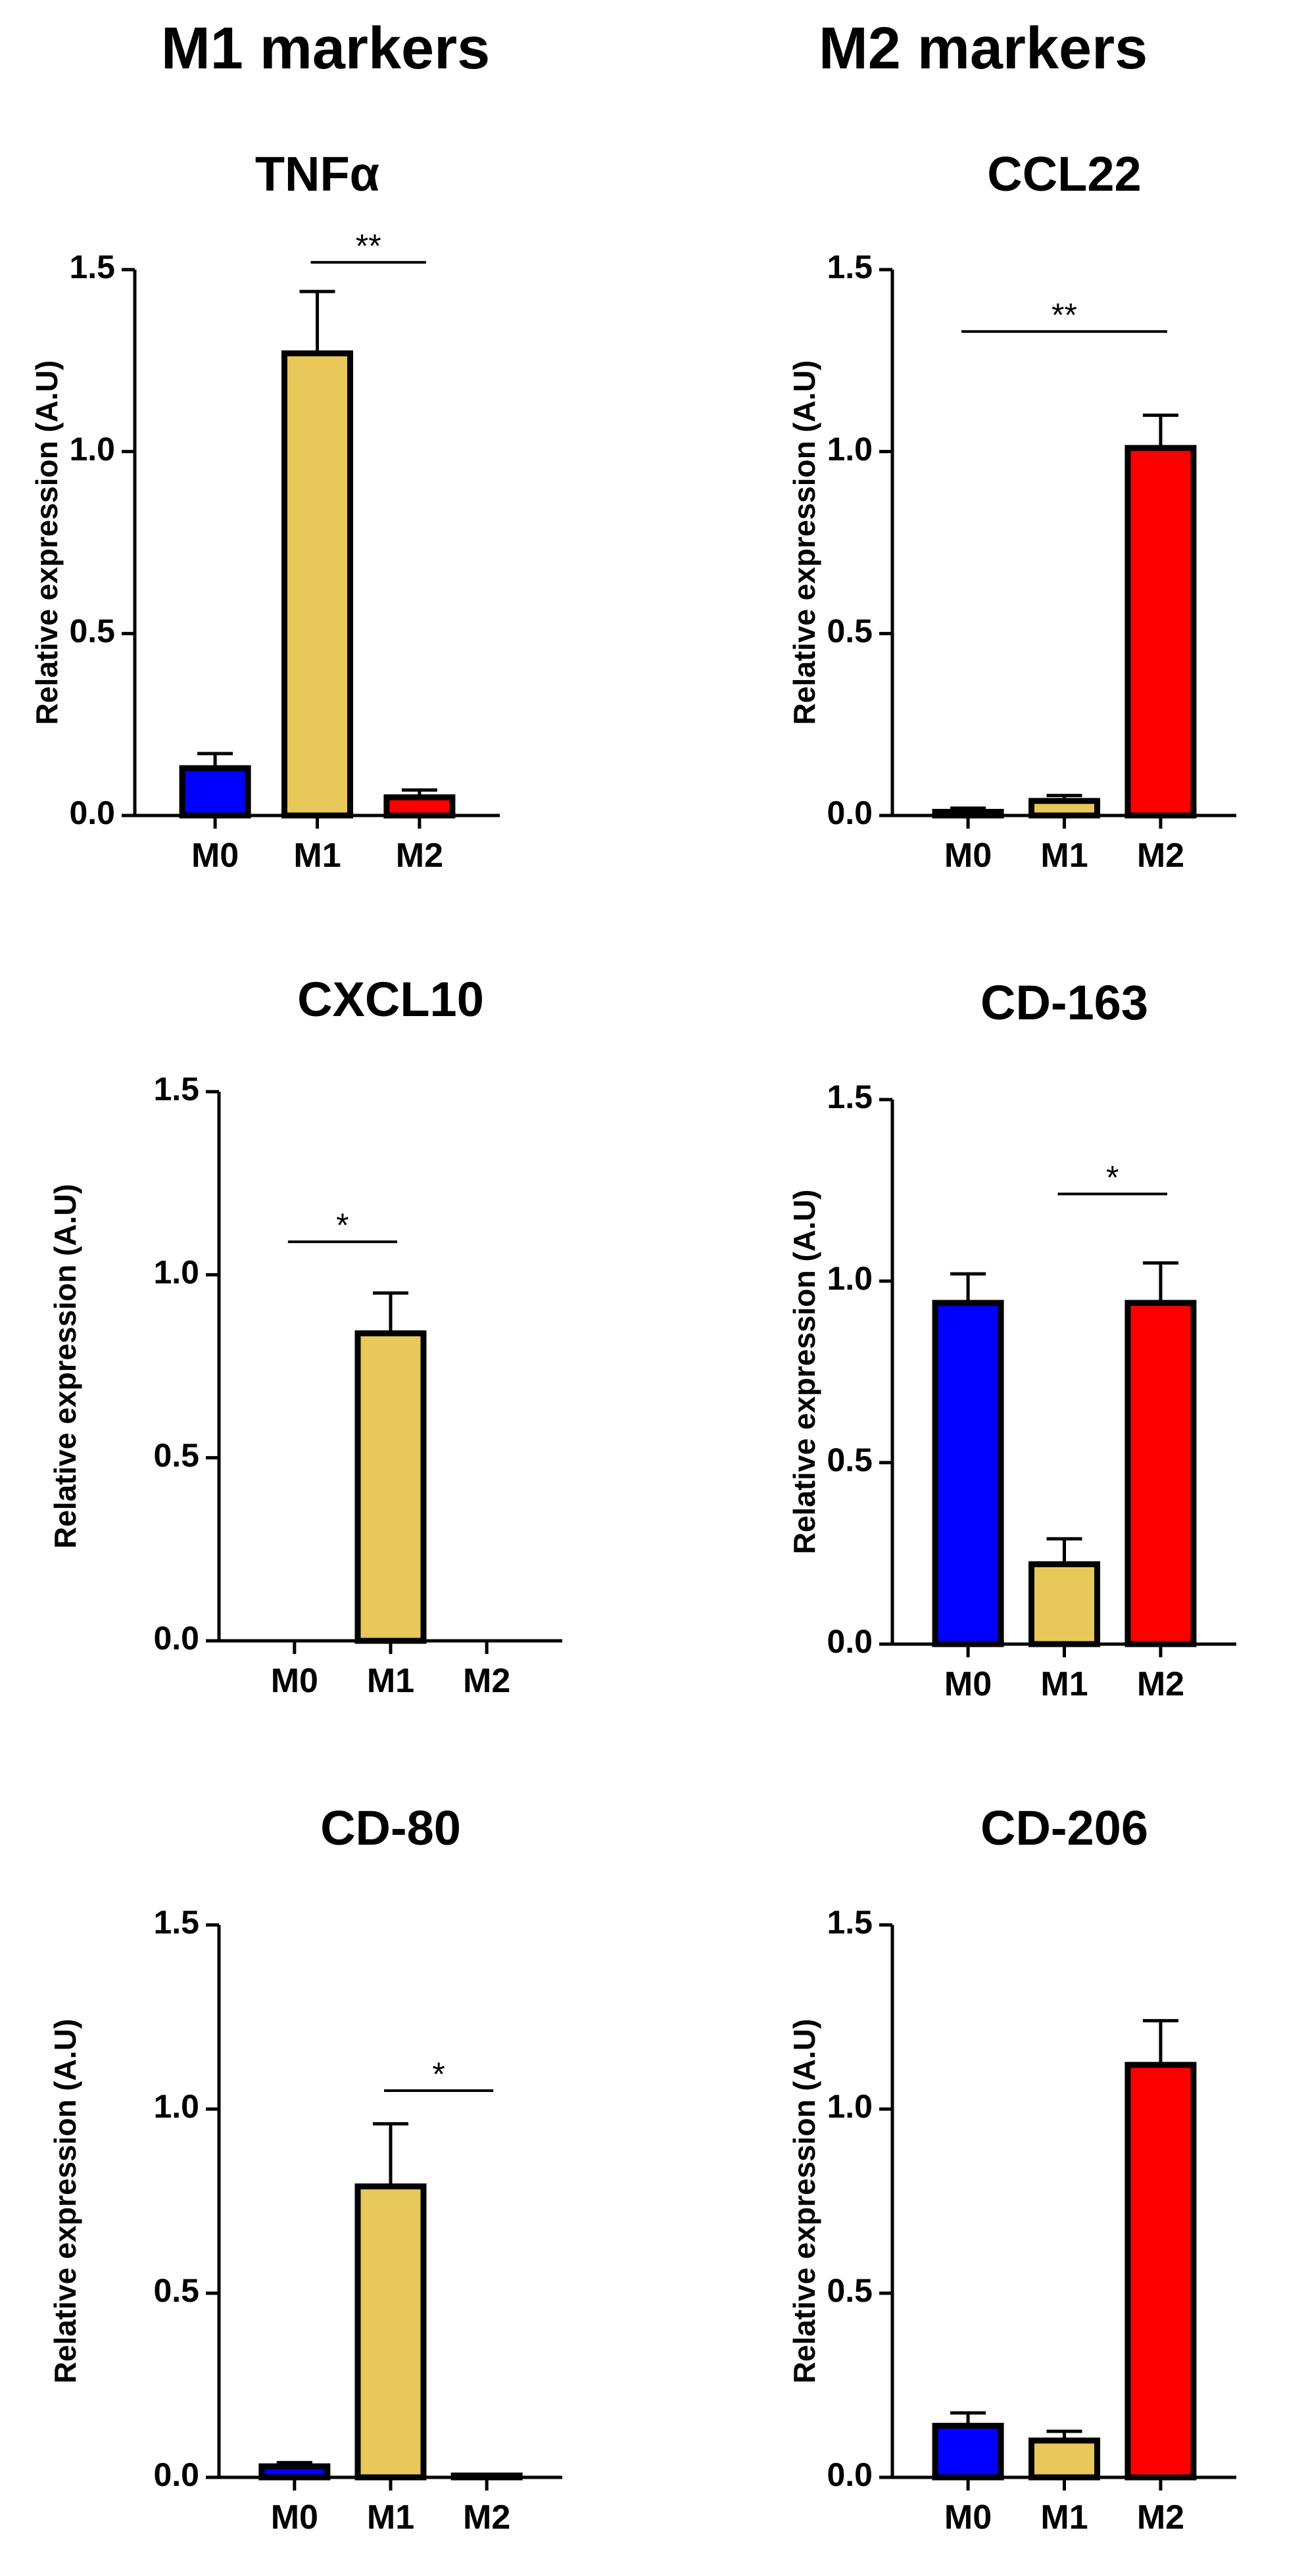  What do you see at coordinates (1064, 1003) in the screenshot?
I see `chart-title: CD-163` at bounding box center [1064, 1003].